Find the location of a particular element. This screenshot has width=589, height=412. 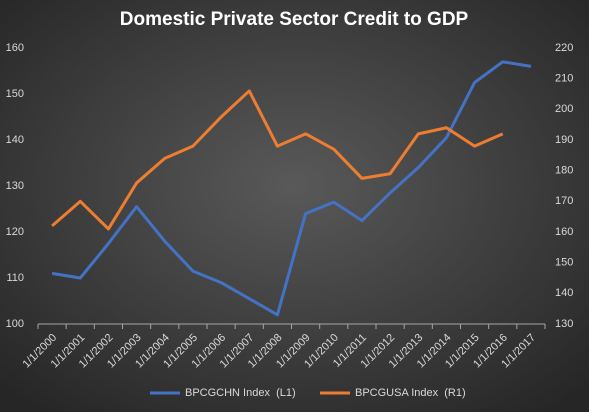

y-tick-label: 100 is located at coordinates (15, 324).